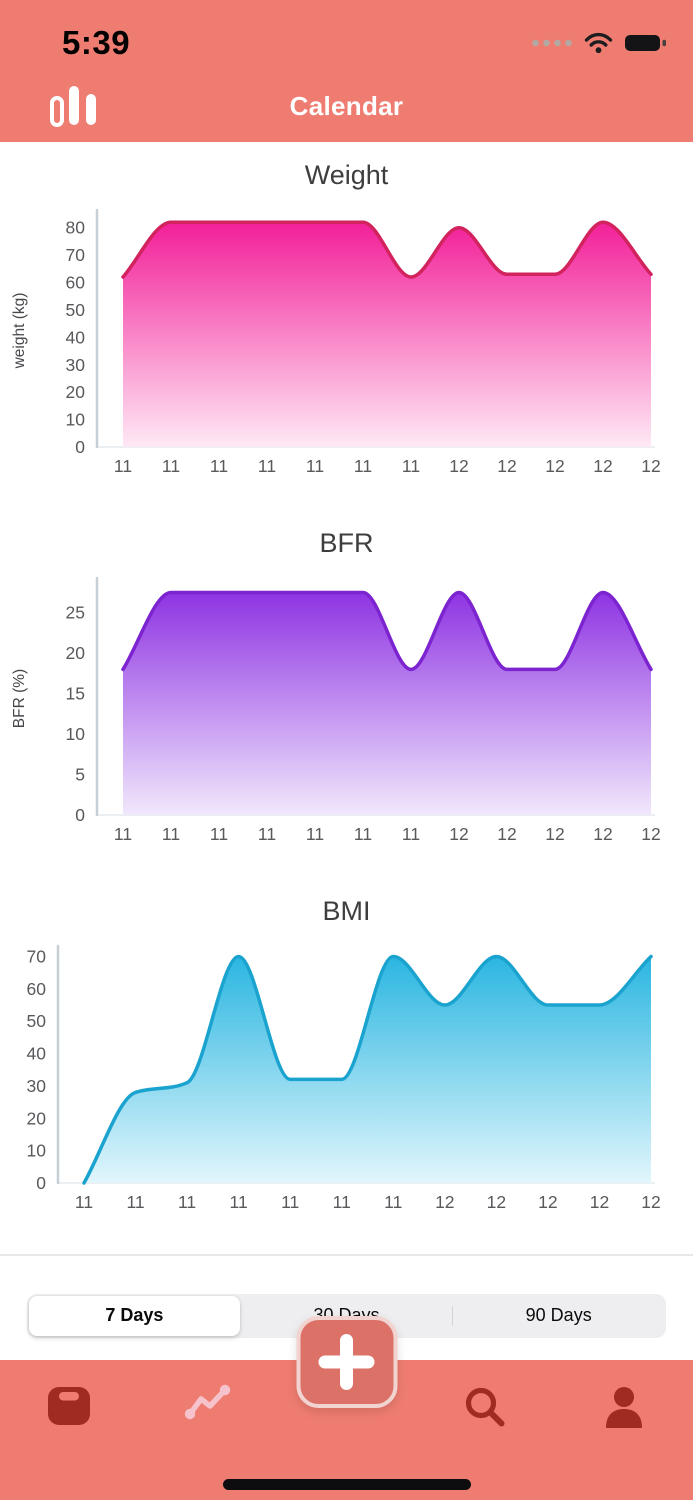 The height and width of the screenshot is (1500, 693). What do you see at coordinates (346, 911) in the screenshot?
I see `bmi-chart-title: BMI` at bounding box center [346, 911].